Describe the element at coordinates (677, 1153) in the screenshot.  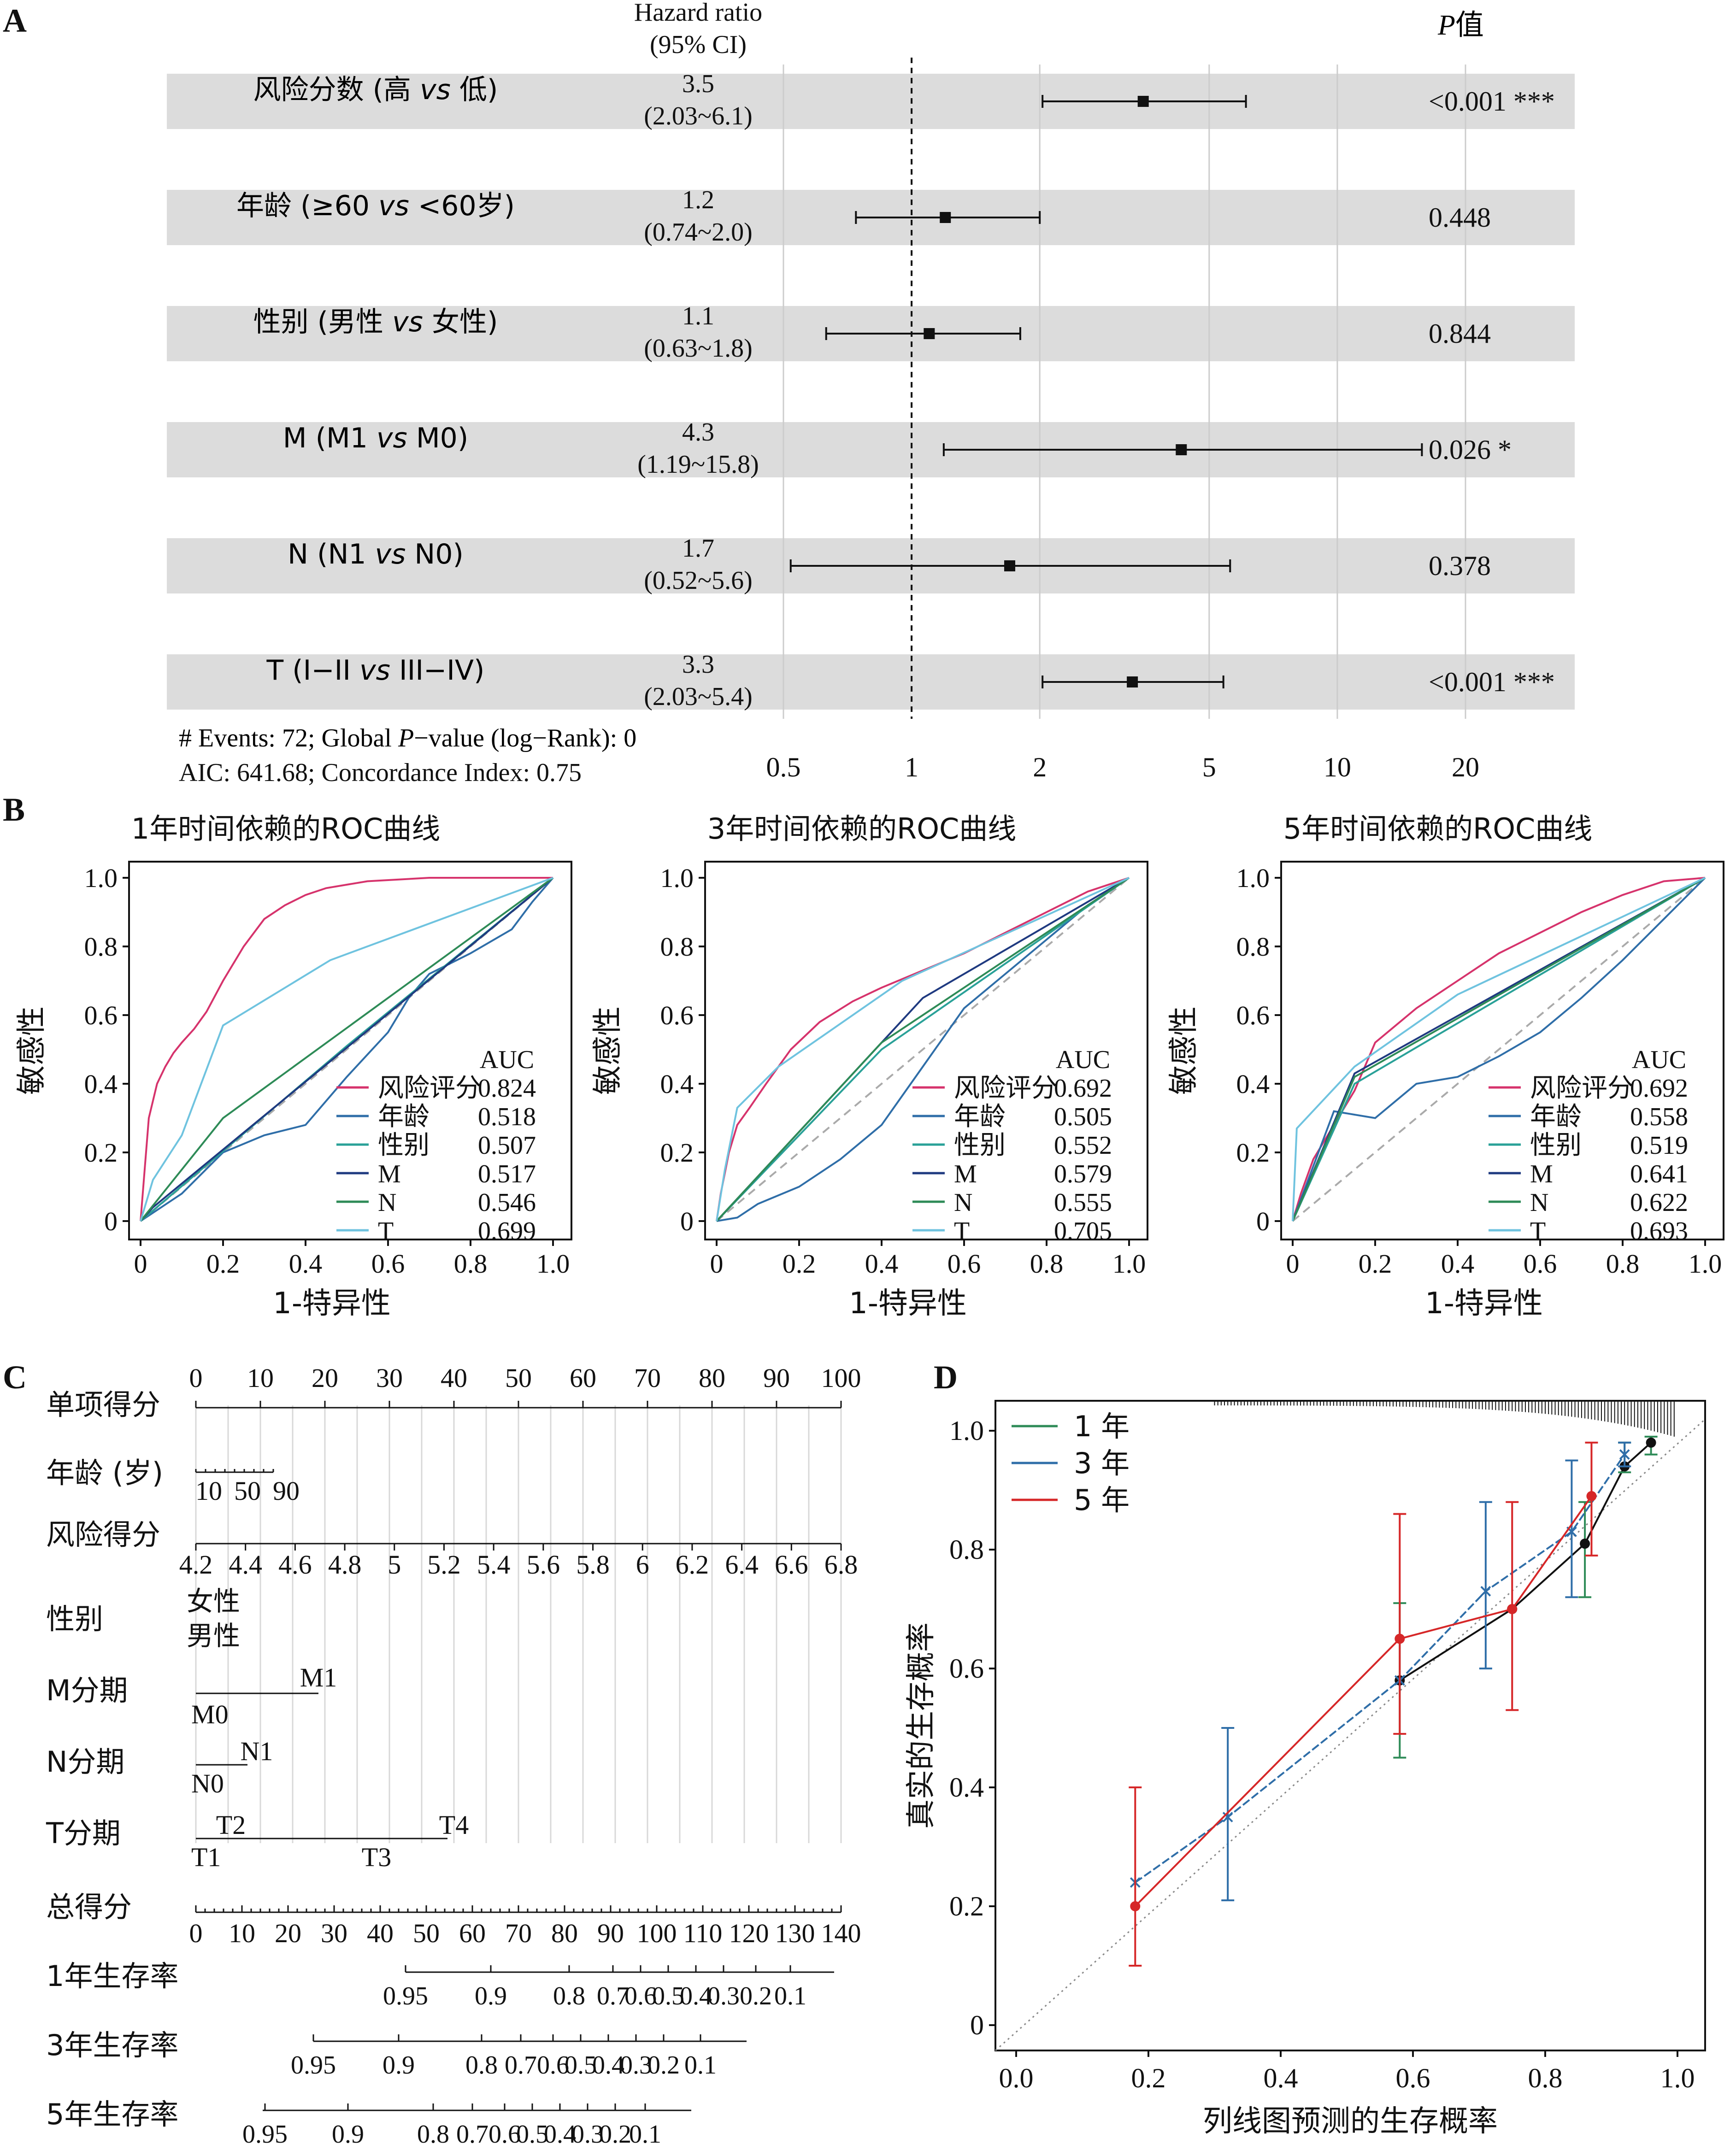
I see `roc-y-tick-label: 0.2` at that location.